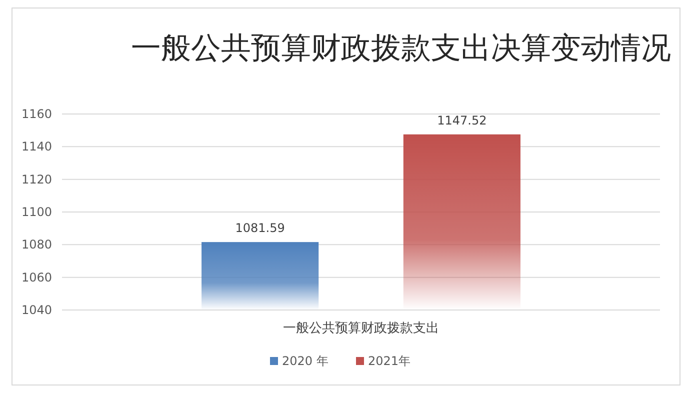  What do you see at coordinates (36, 179) in the screenshot?
I see `y-tick-label: 1120` at bounding box center [36, 179].